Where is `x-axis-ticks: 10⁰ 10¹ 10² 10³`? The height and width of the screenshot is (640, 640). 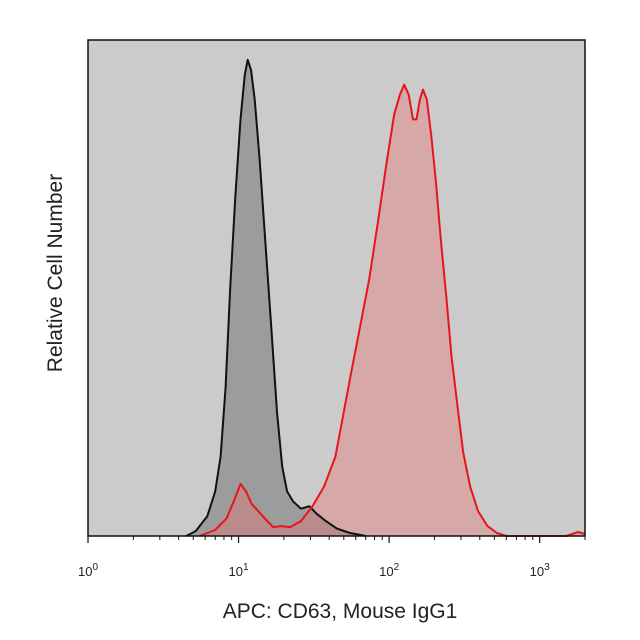
x-axis-ticks: 10⁰ 10¹ 10² 10³ is located at coordinates (332, 557).